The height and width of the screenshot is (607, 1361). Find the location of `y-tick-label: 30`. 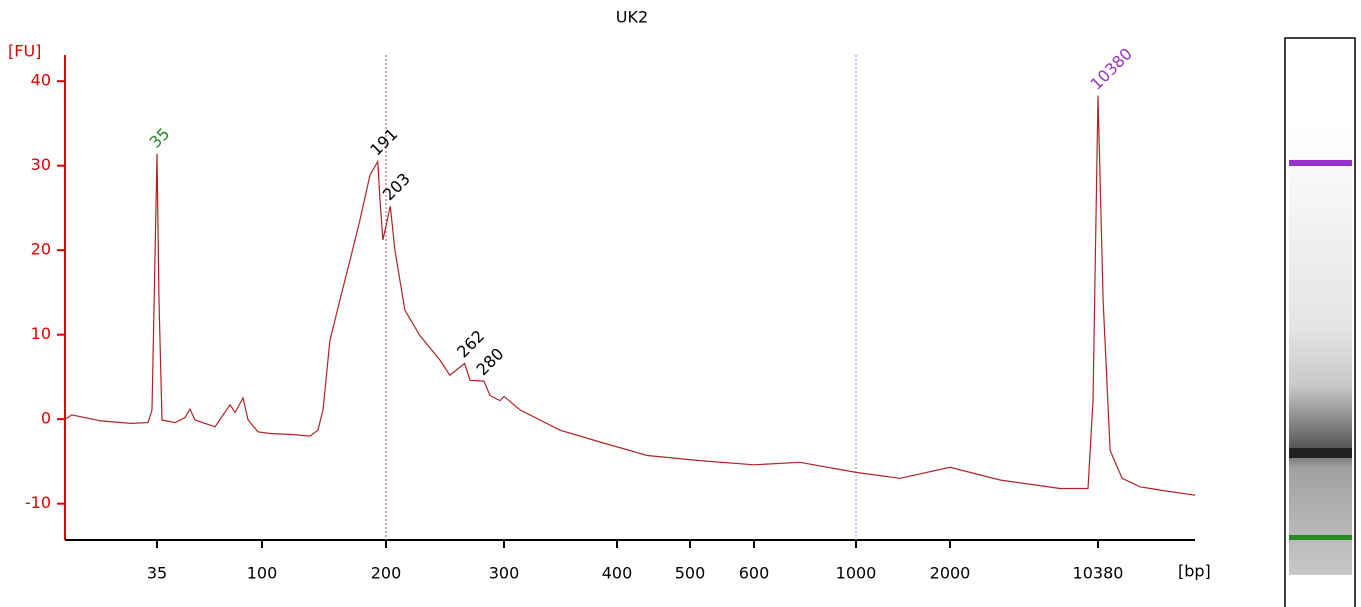

y-tick-label: 30 is located at coordinates (41, 164).